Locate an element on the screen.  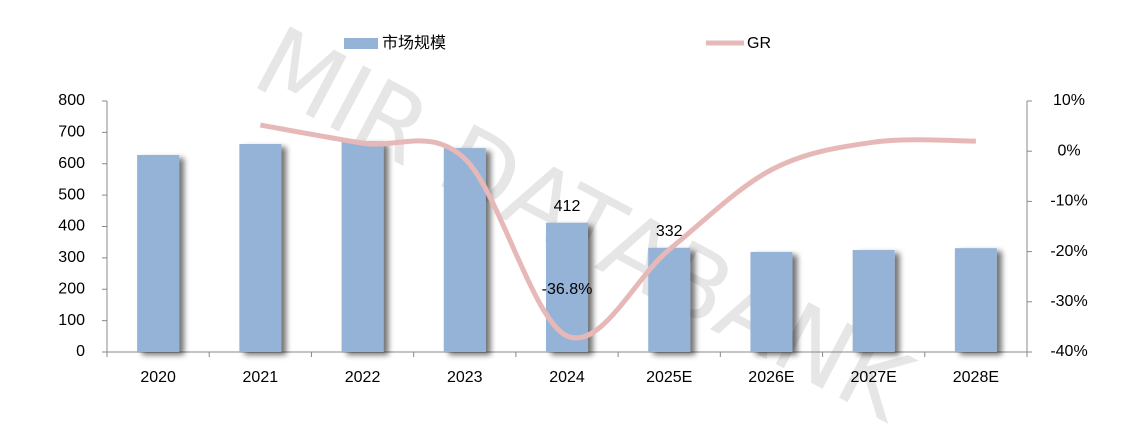
x-tick-label: 2020 is located at coordinates (158, 377).